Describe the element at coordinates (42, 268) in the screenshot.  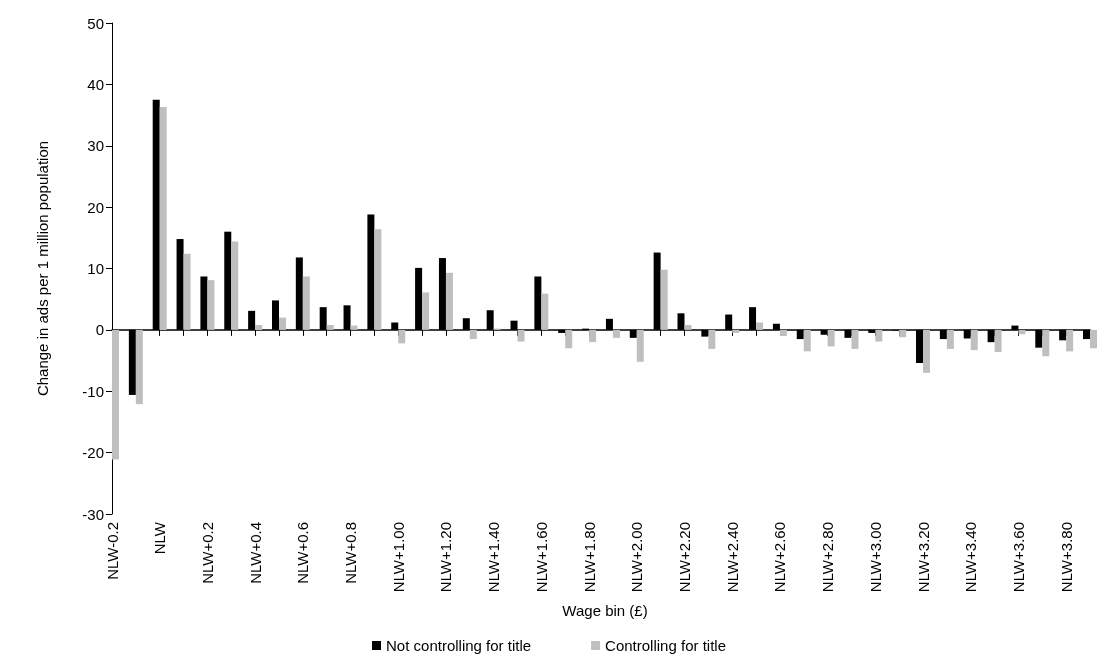
I see `y-axis-title: Change in ads per 1 million population` at that location.